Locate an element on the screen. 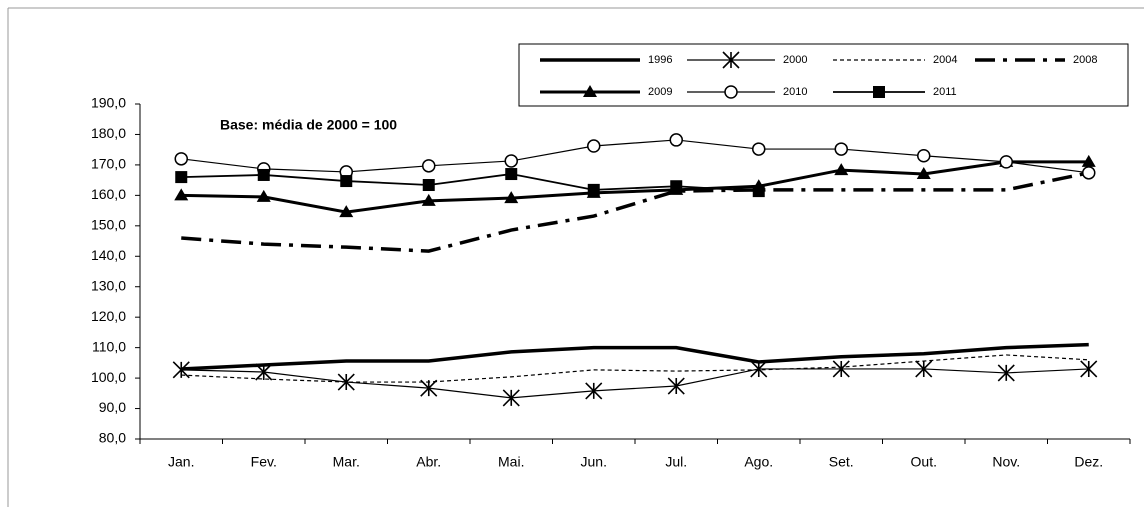 The image size is (1144, 507). x-tick-label: Abr. is located at coordinates (428, 462).